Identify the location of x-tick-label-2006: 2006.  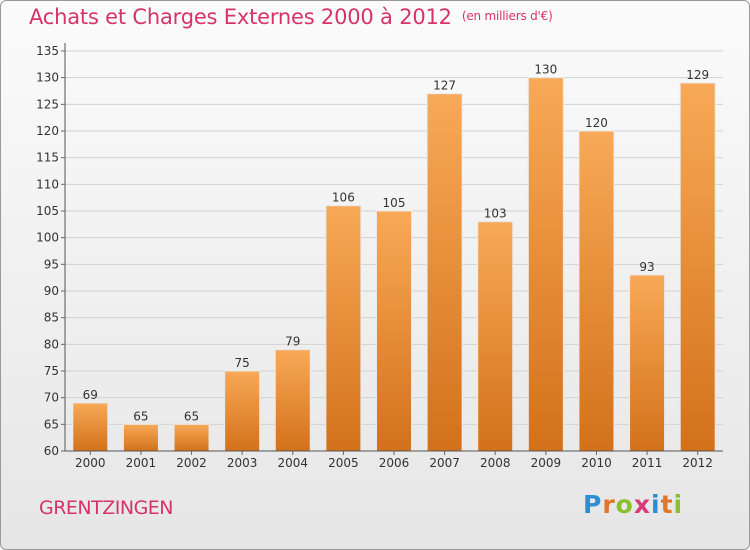
(394, 463).